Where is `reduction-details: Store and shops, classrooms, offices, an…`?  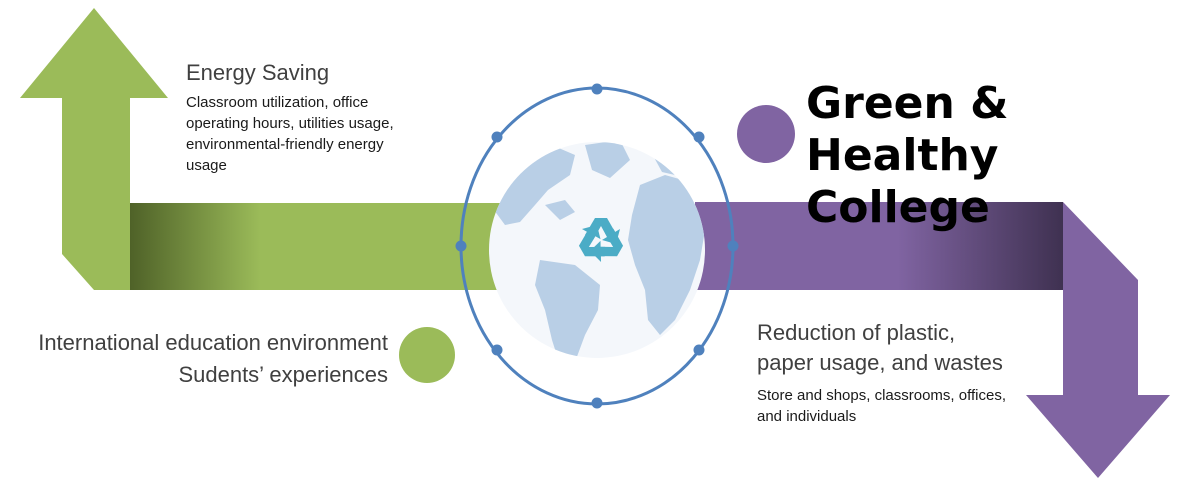 reduction-details: Store and shops, classrooms, offices, an… is located at coordinates (881, 406).